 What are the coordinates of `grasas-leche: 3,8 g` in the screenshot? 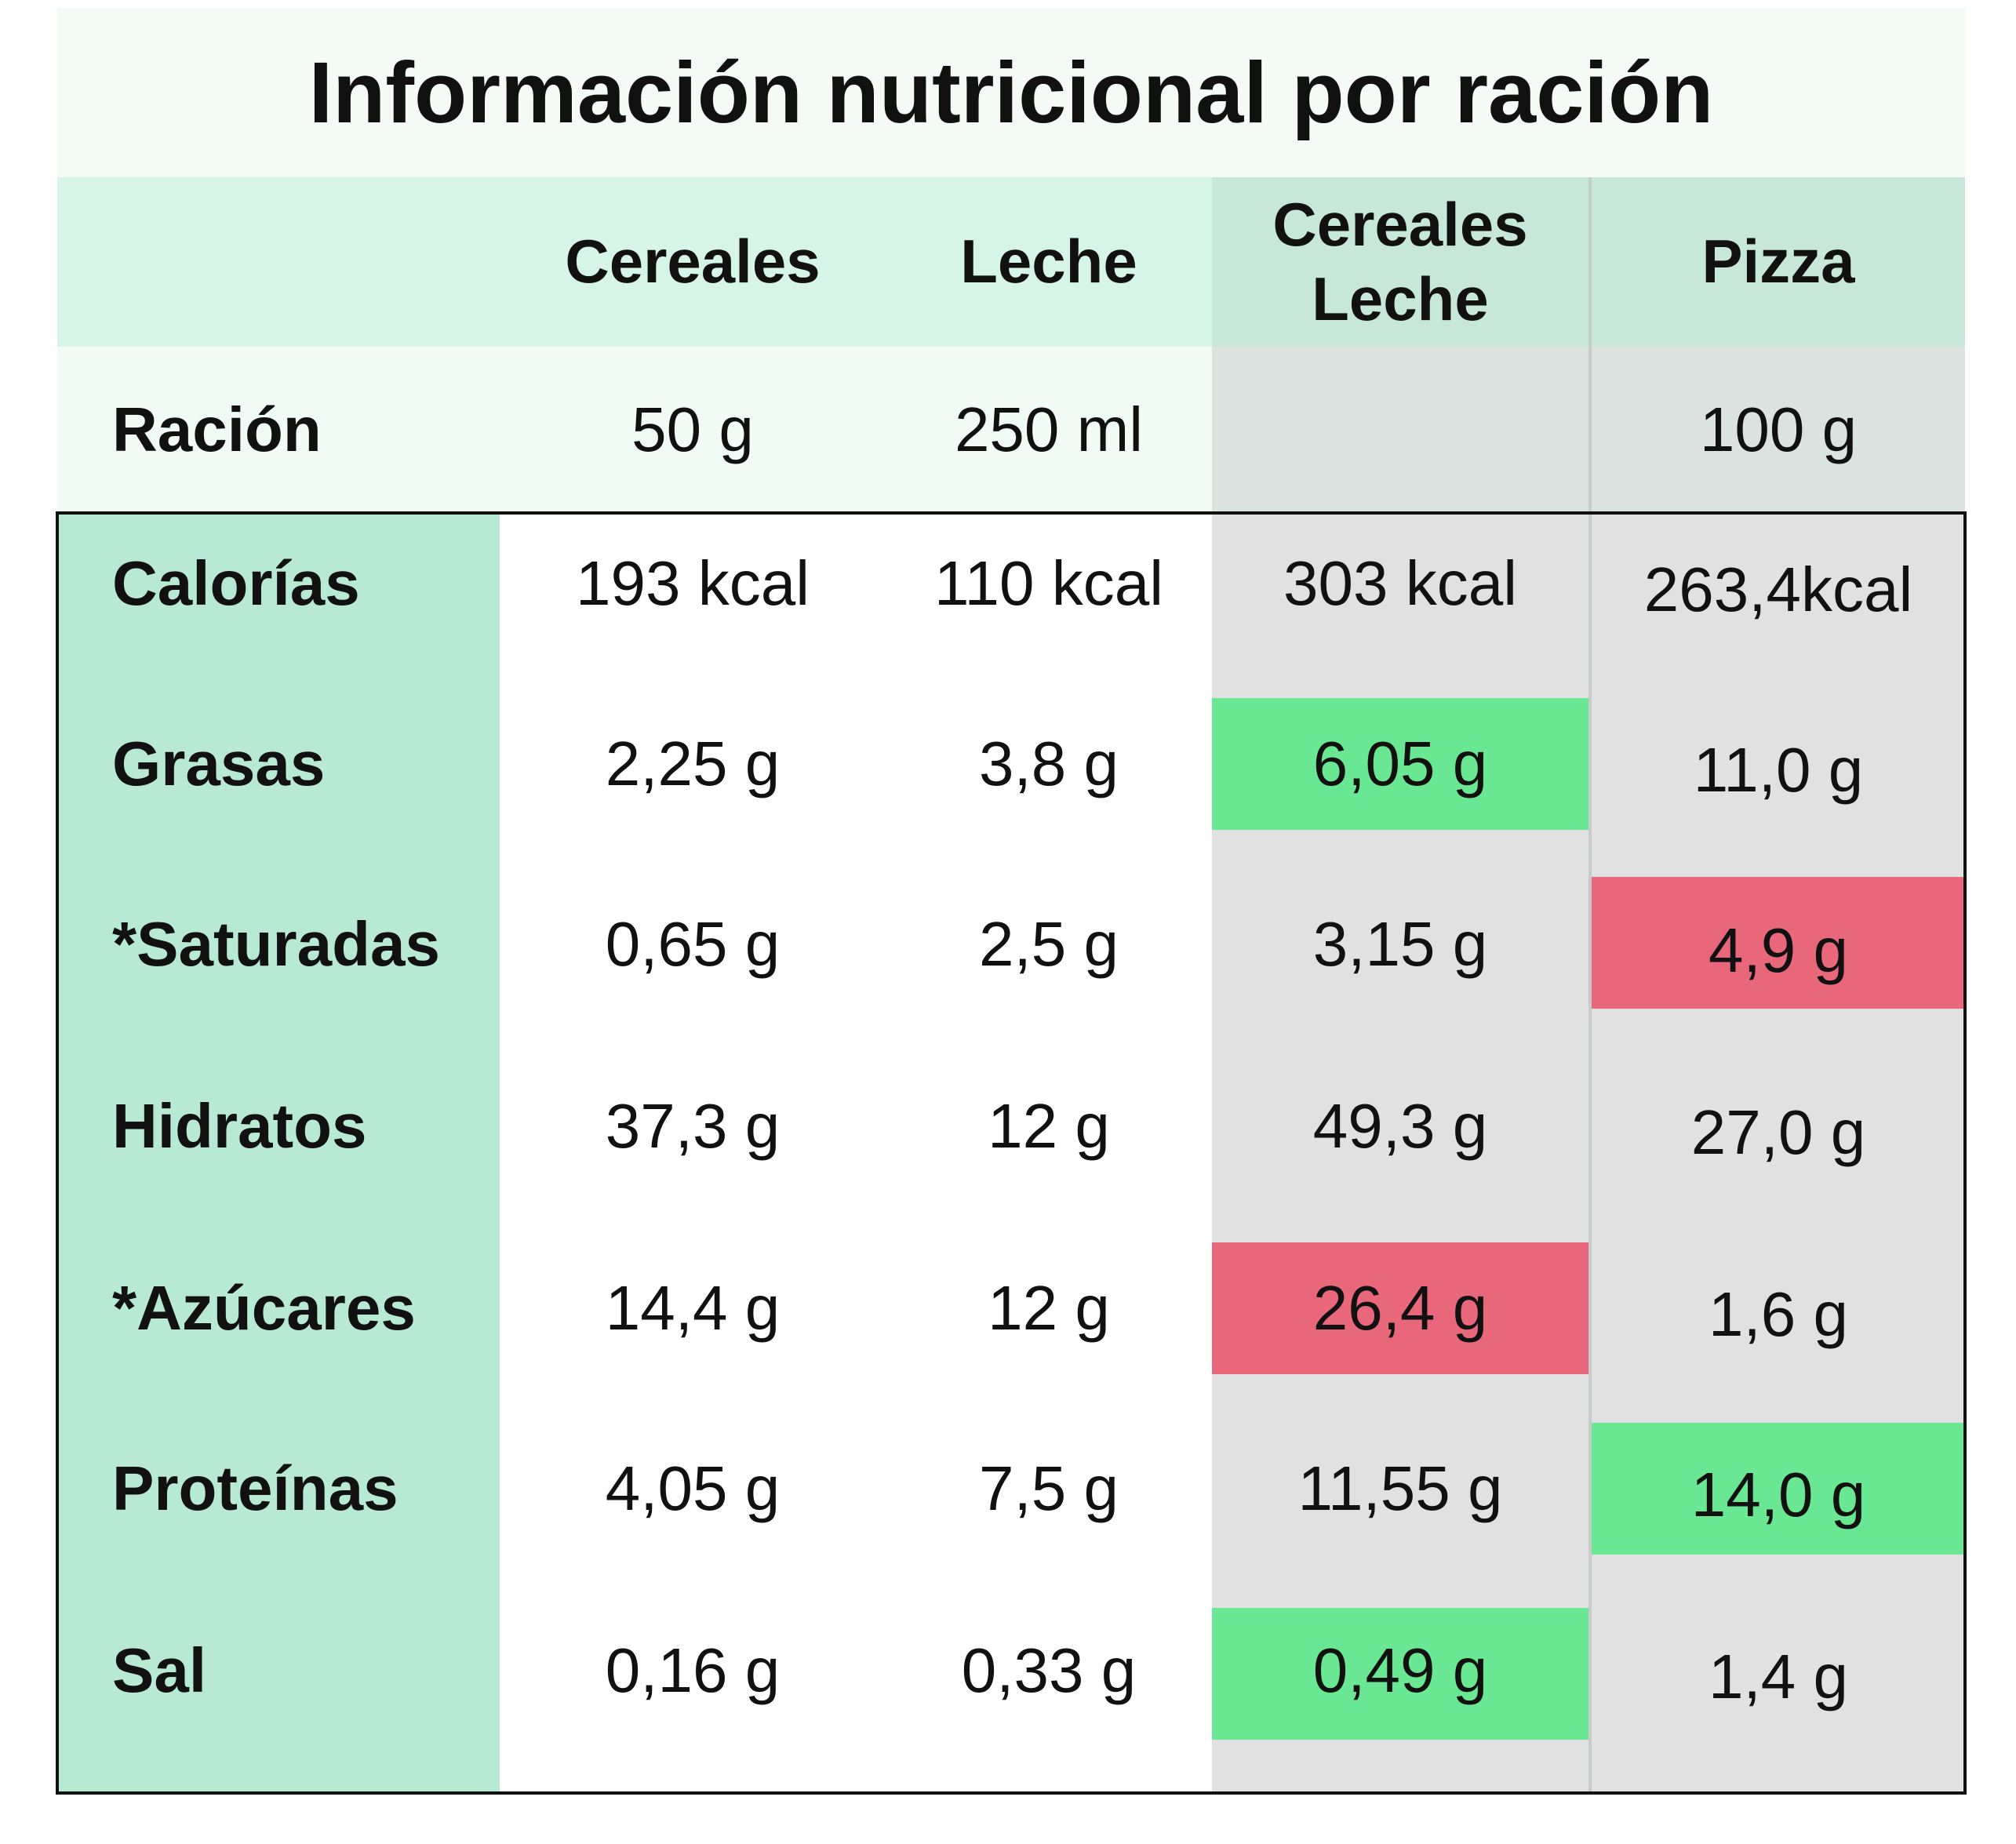 It's located at (1049, 763).